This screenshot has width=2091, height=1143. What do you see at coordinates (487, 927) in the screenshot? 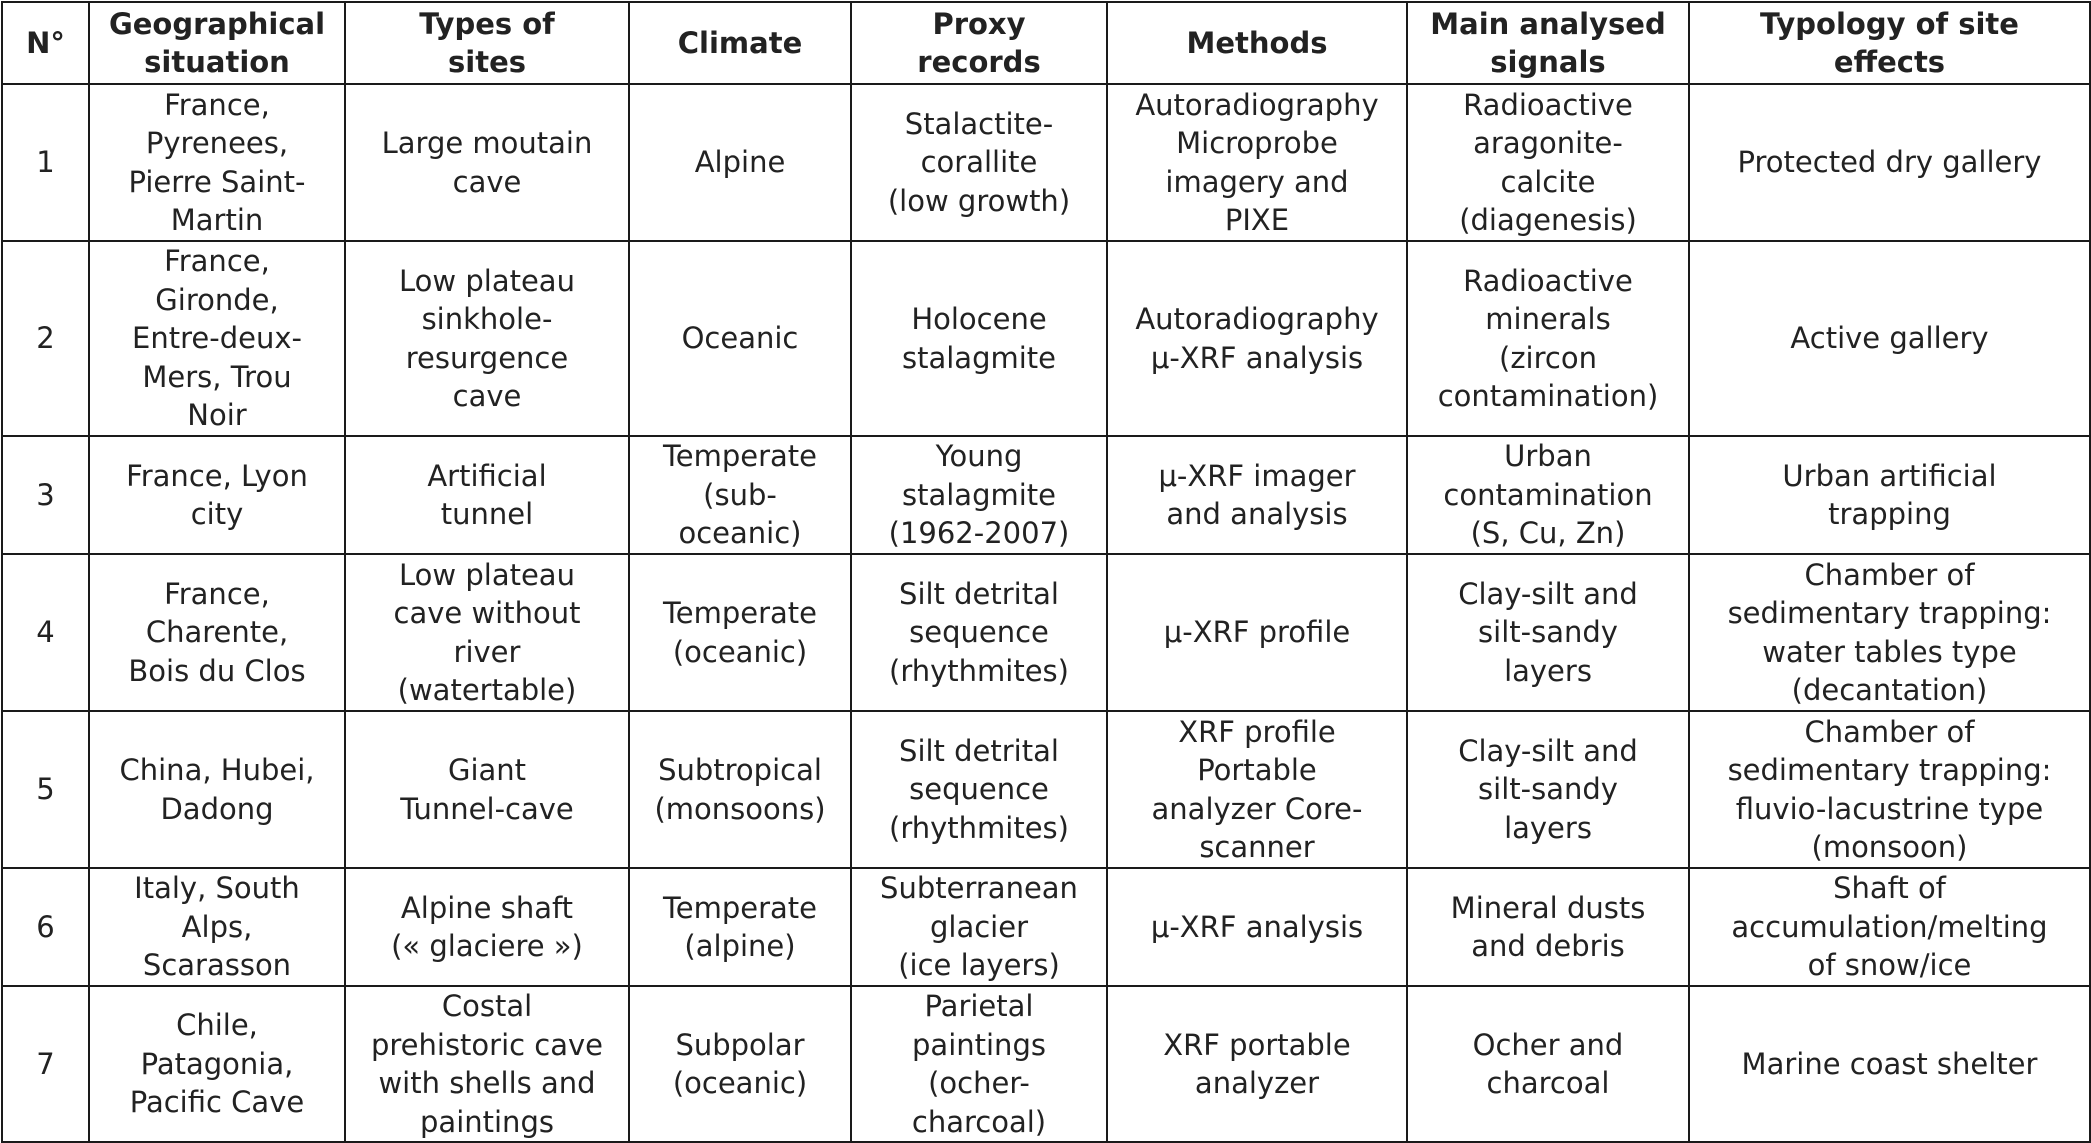
I see `cell-type-of-site: Alpine shaft (« glaciere »)` at bounding box center [487, 927].